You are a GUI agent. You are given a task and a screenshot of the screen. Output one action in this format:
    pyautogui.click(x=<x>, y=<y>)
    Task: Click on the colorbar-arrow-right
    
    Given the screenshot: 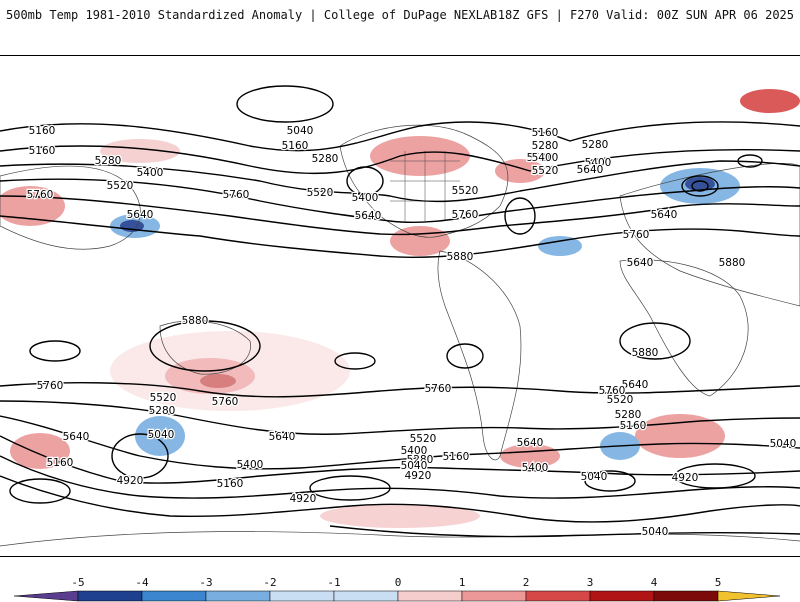 What is the action you would take?
    pyautogui.click(x=749, y=596)
    